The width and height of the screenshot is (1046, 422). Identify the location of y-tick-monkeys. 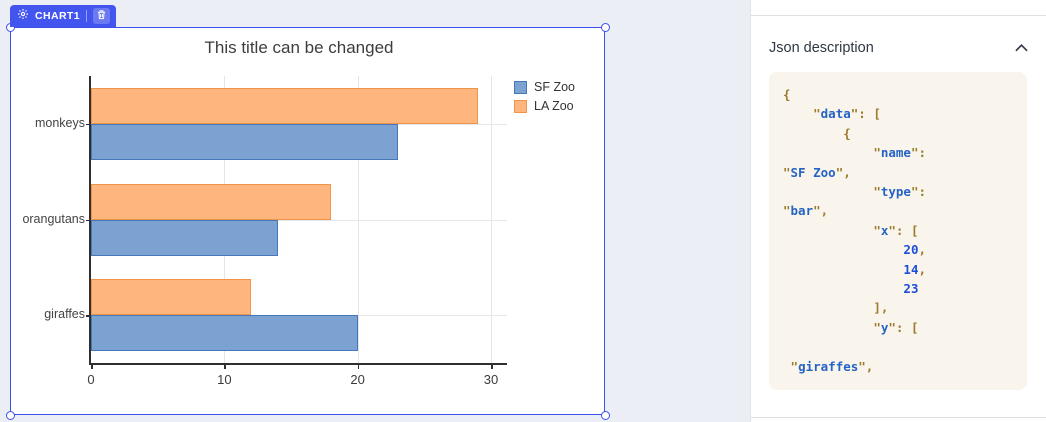
(88, 124).